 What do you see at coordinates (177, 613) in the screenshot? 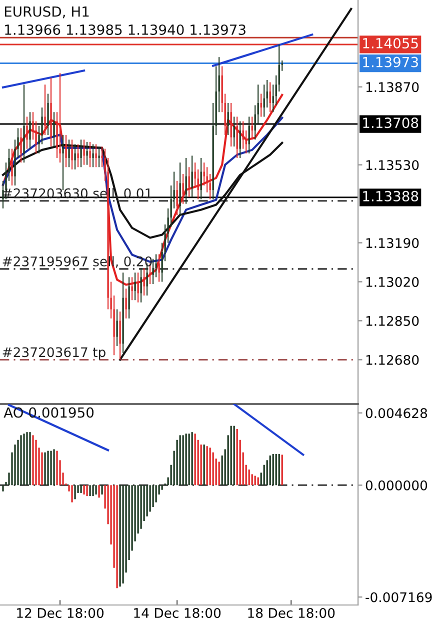
I see `x-tick-label: 14 Dec 18:00` at bounding box center [177, 613].